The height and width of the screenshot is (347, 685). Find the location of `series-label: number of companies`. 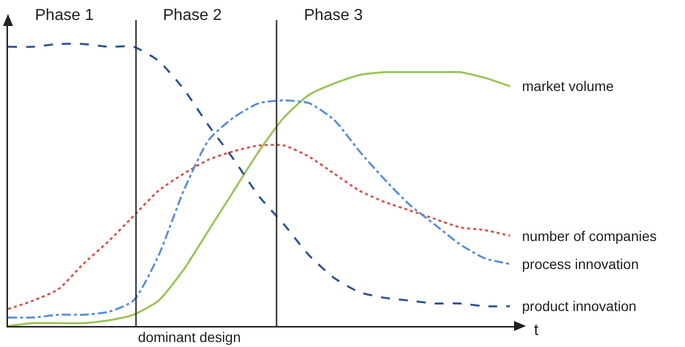

series-label: number of companies is located at coordinates (589, 236).